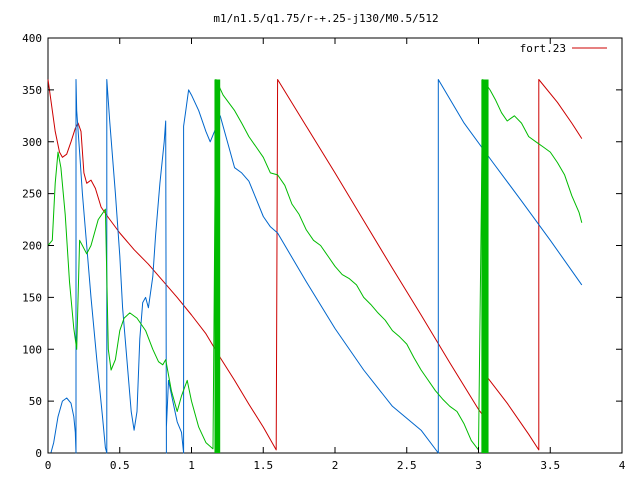 The height and width of the screenshot is (480, 640). What do you see at coordinates (478, 465) in the screenshot?
I see `x-tick-label: 3` at bounding box center [478, 465].